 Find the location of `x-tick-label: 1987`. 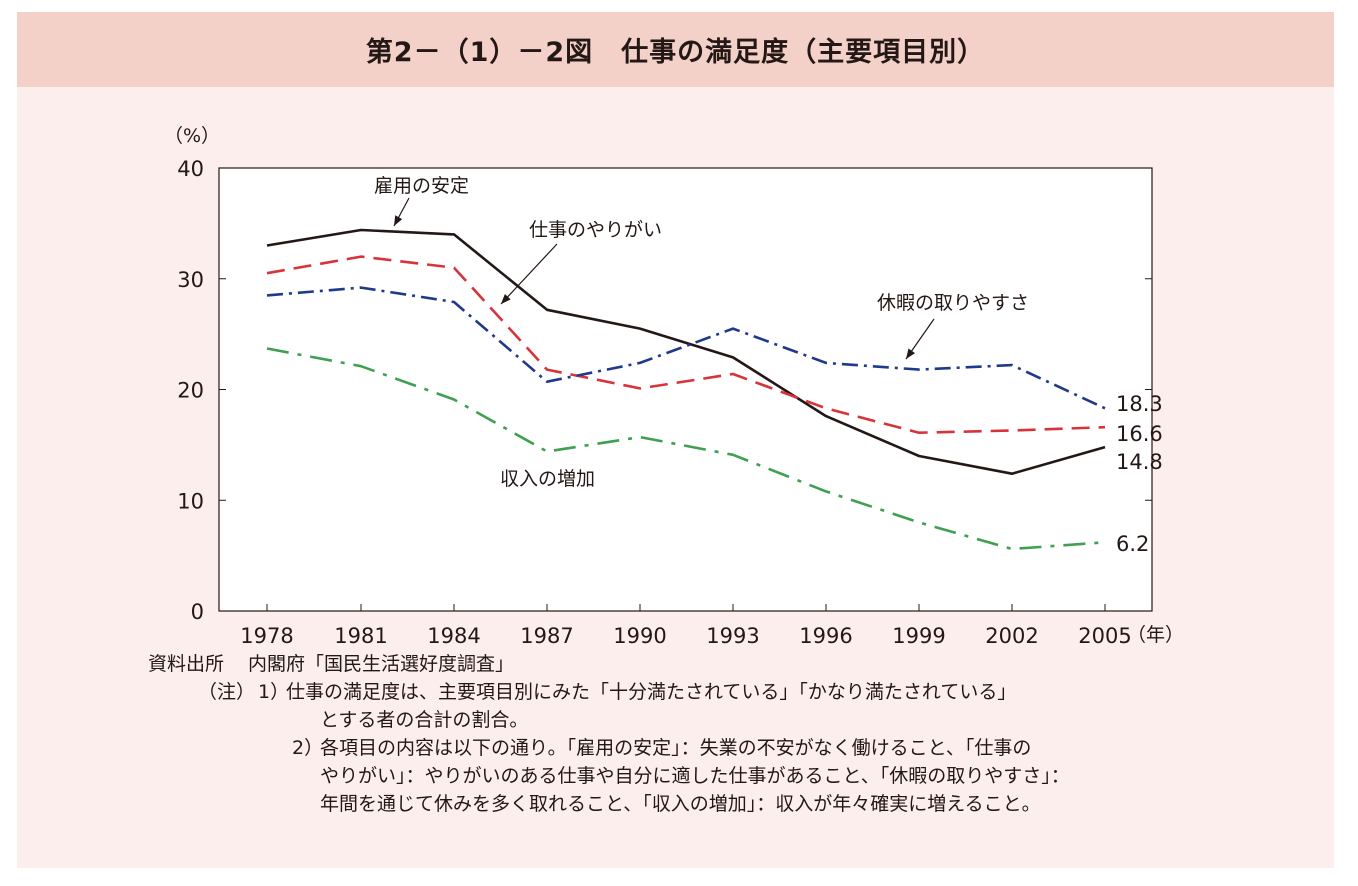

x-tick-label: 1987 is located at coordinates (546, 636).